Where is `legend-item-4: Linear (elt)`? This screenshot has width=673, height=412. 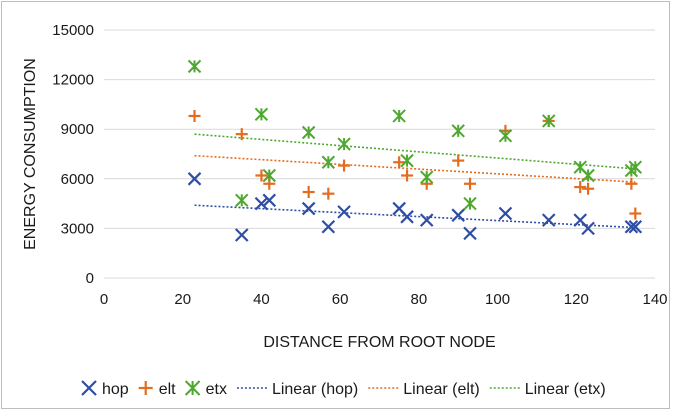 legend-item-4: Linear (elt) is located at coordinates (424, 389).